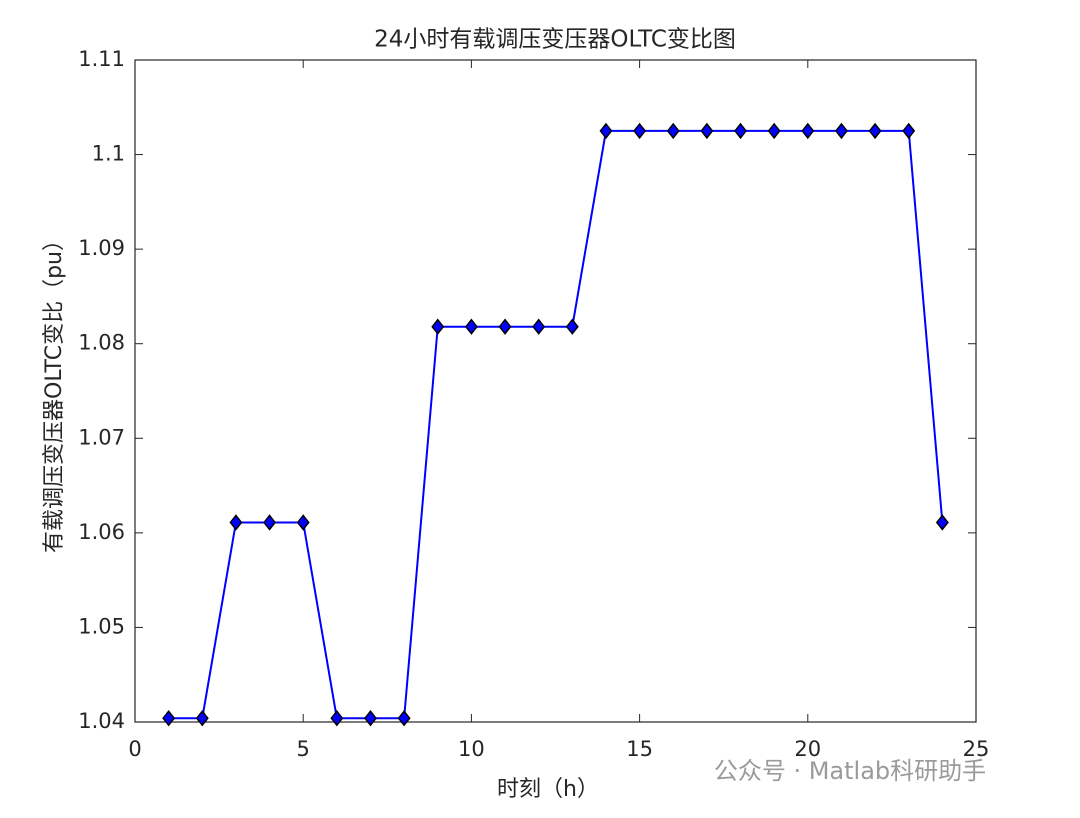  Describe the element at coordinates (101, 59) in the screenshot. I see `y-tick-label: 1.11` at that location.